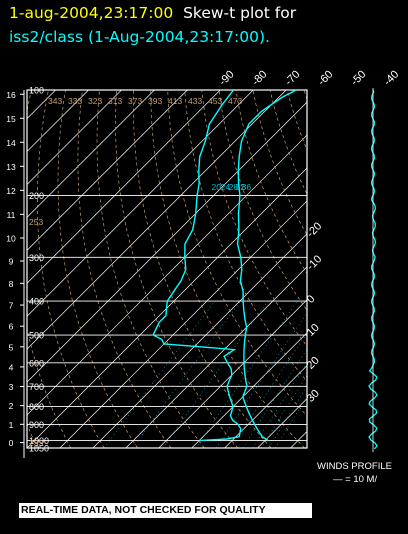  I want to click on temperature-series-line, so click(266, 266).